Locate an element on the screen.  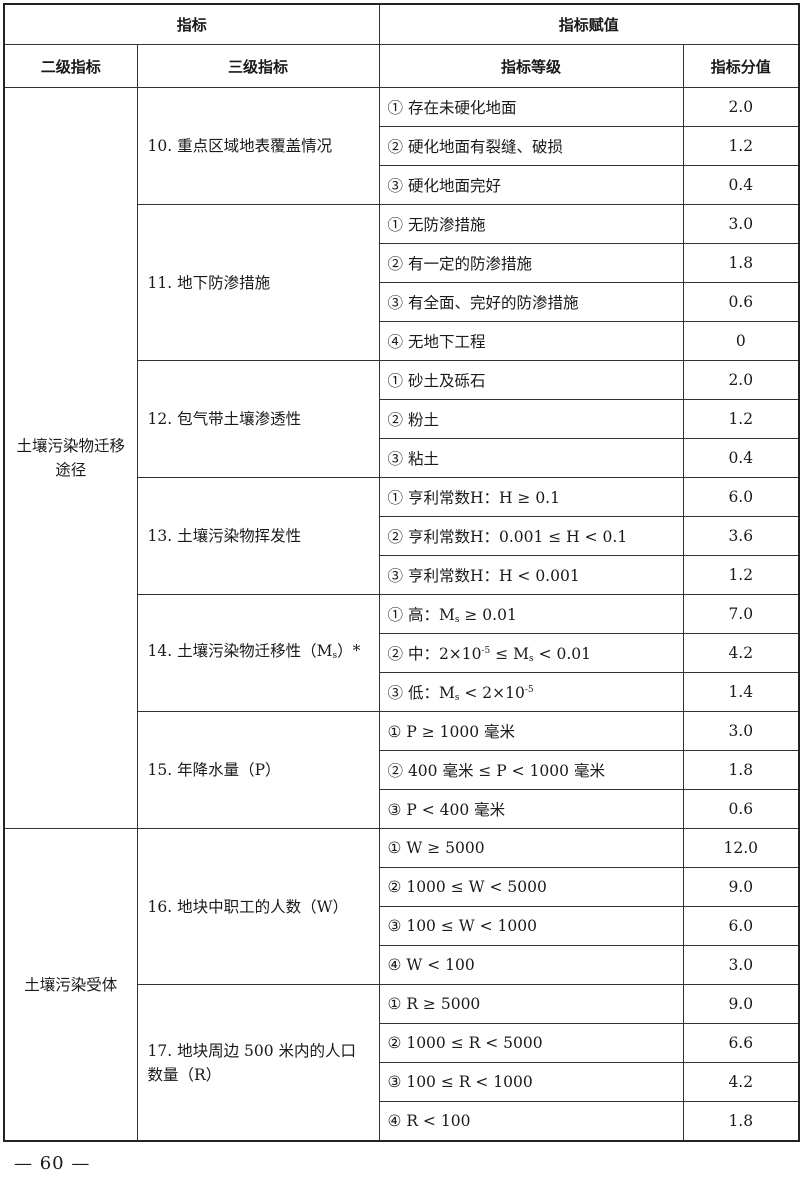
score-cell: 1.4 is located at coordinates (741, 692).